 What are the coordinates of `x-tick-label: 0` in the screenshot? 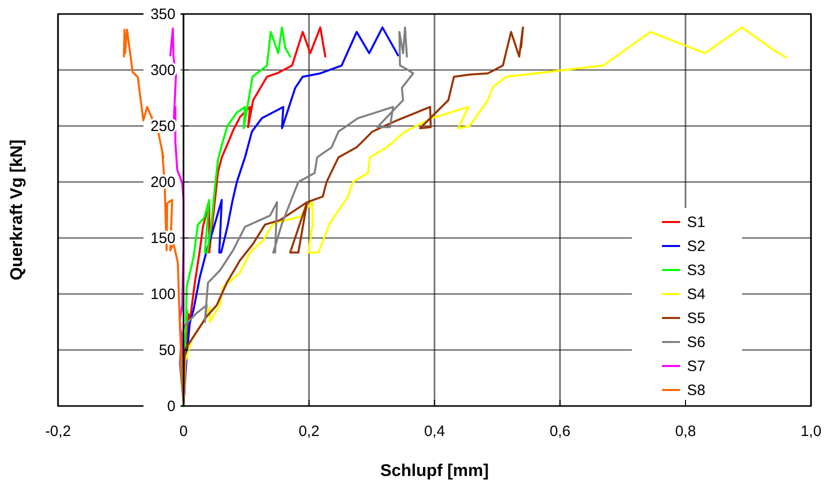 It's located at (183, 431).